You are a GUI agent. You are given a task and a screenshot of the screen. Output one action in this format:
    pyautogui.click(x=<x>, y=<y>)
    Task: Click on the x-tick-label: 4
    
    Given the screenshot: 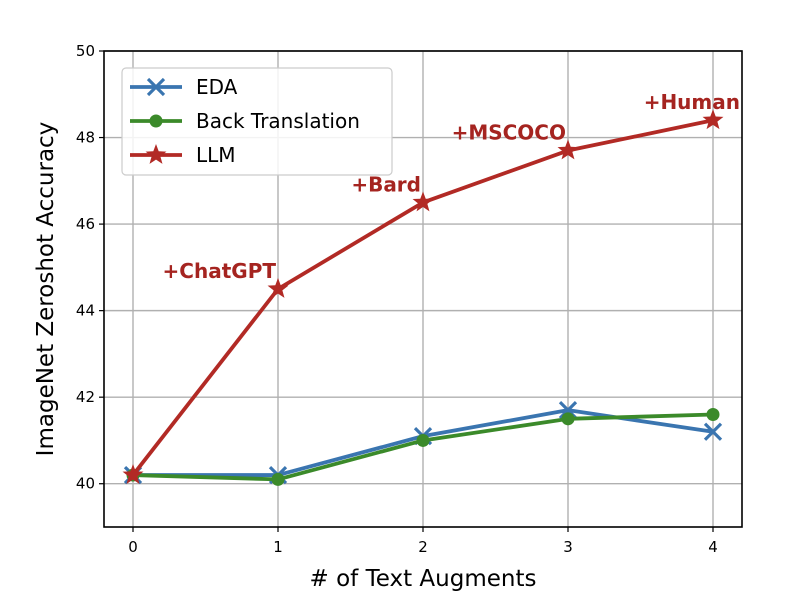 What is the action you would take?
    pyautogui.click(x=713, y=547)
    